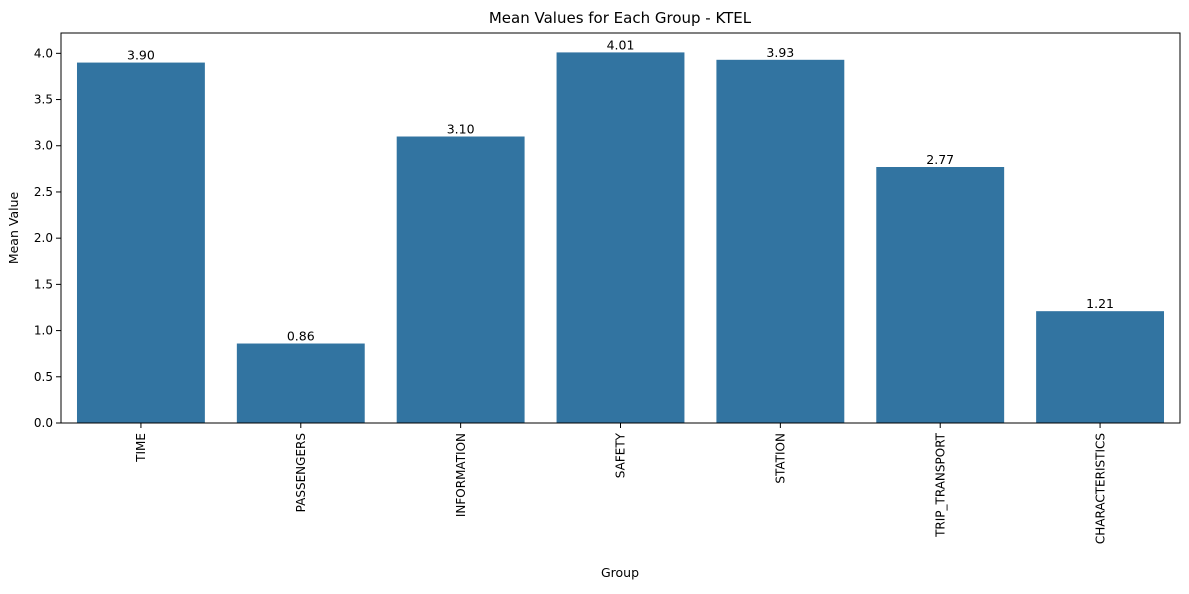 The height and width of the screenshot is (594, 1189). Describe the element at coordinates (43, 331) in the screenshot. I see `y-tick-label: 1.0` at that location.